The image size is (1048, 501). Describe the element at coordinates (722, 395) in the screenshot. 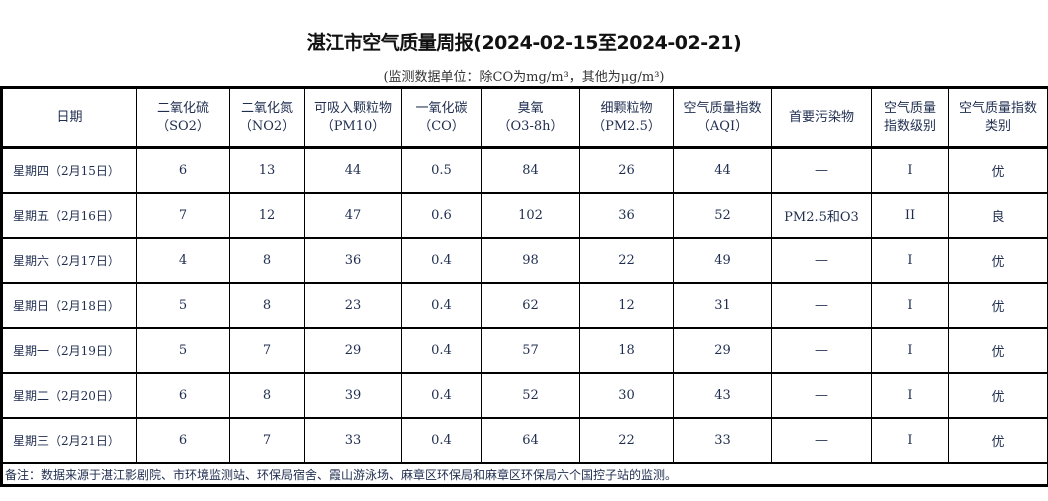

I see `cell-aqi: 43` at that location.